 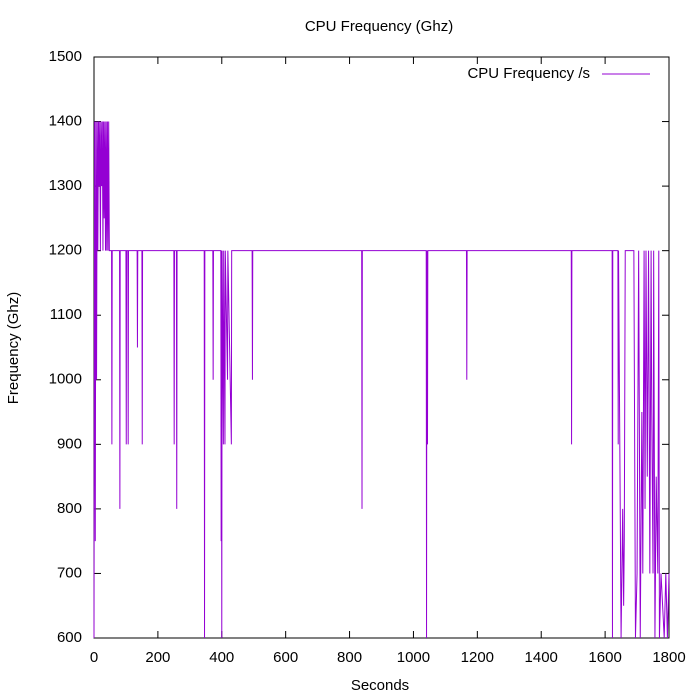 What do you see at coordinates (477, 657) in the screenshot?
I see `x-tick-label: 1200` at bounding box center [477, 657].